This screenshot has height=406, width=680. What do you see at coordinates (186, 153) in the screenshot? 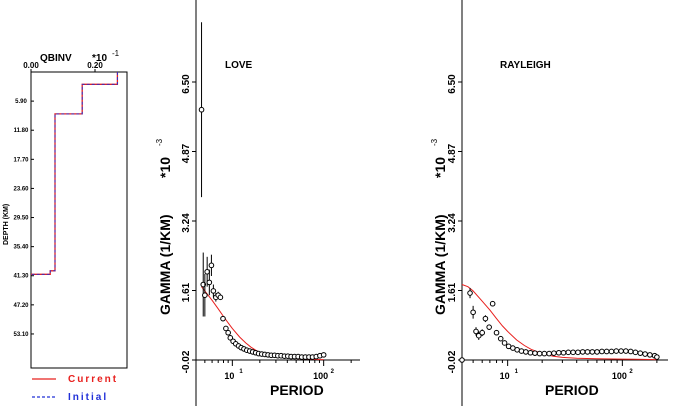
I see `love-y-tick-label: 4.87` at bounding box center [186, 153].